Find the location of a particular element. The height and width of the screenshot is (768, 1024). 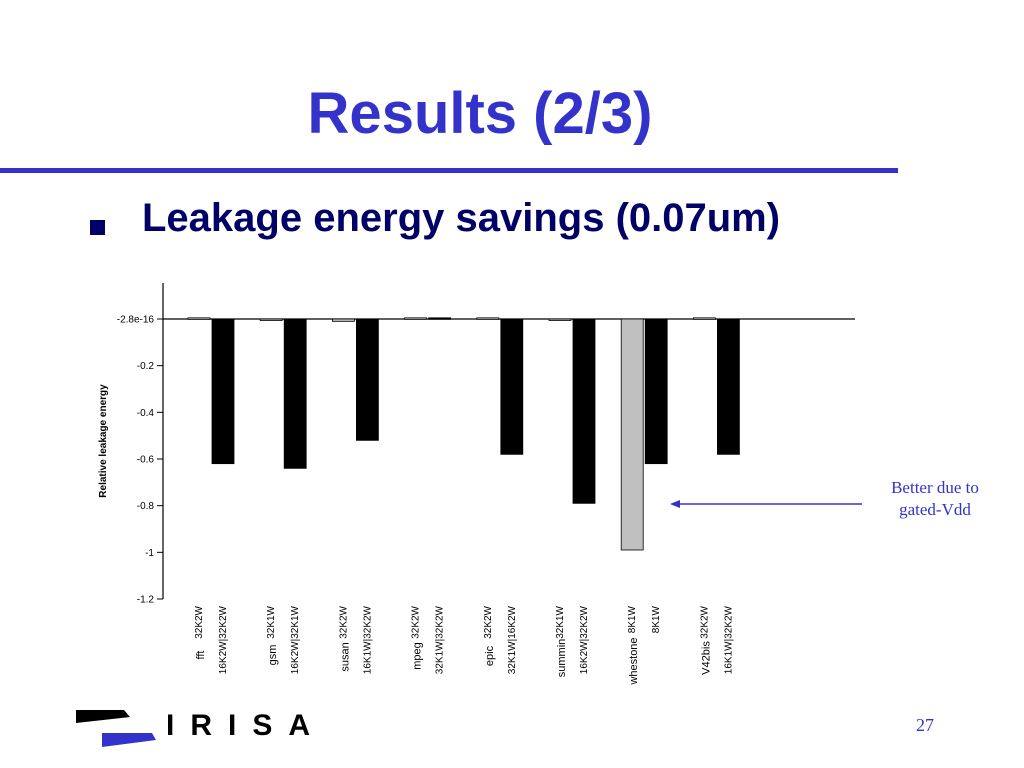

slide-title: Results (2/3) is located at coordinates (480, 113).